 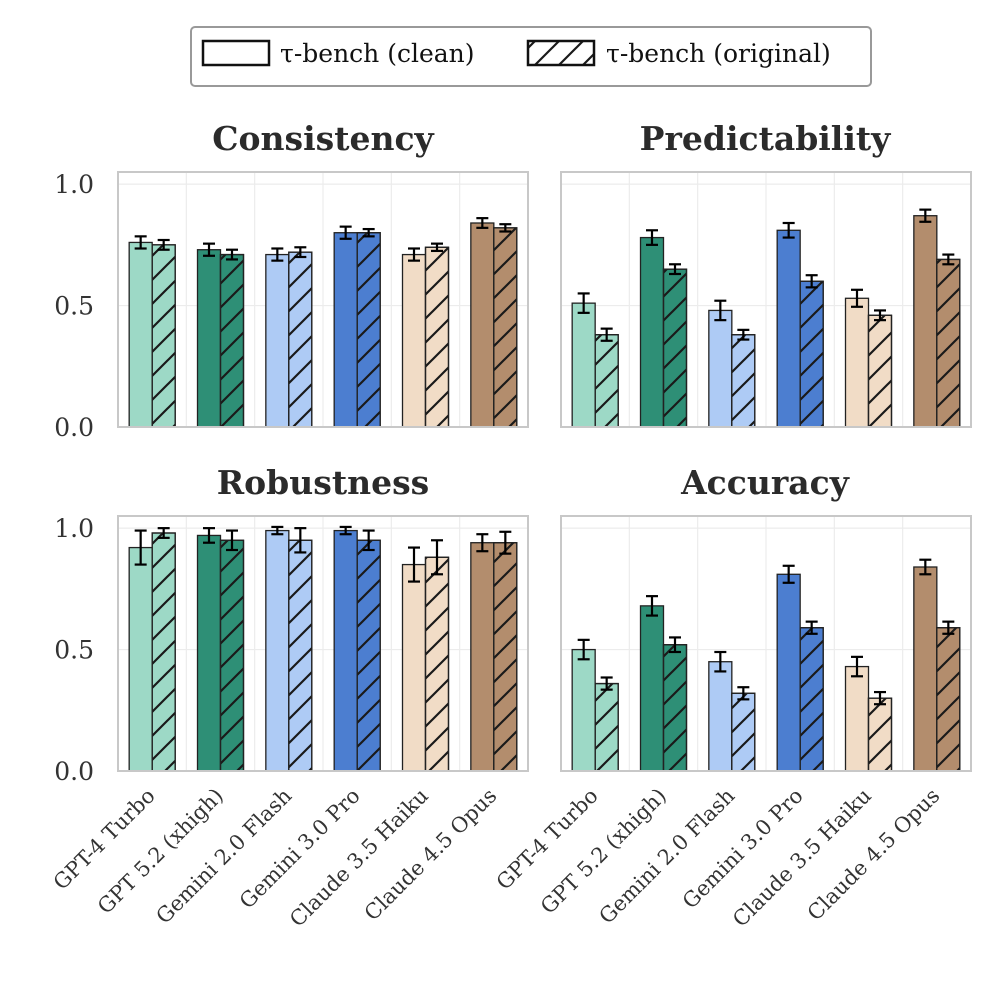 What do you see at coordinates (765, 482) in the screenshot?
I see `panel-title-accuracy: Accuracy` at bounding box center [765, 482].